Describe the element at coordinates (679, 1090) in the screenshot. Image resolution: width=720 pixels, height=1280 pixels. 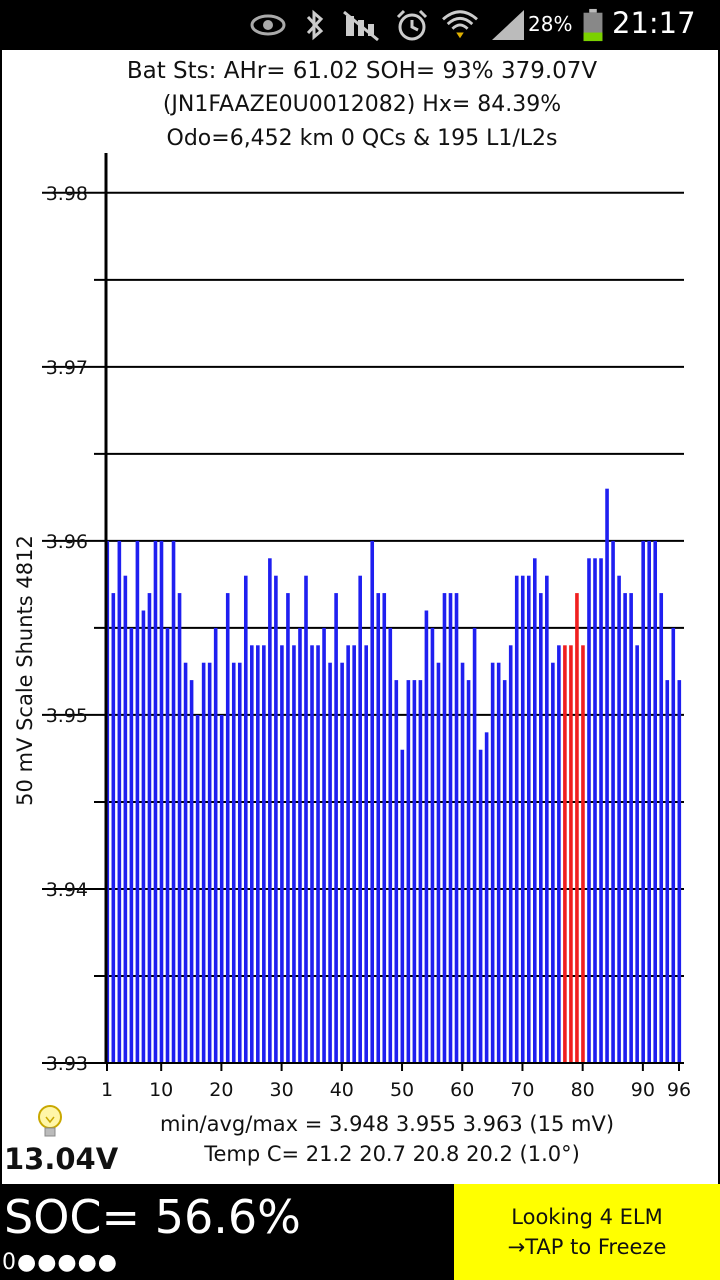
I see `x-tick-label: 96` at that location.